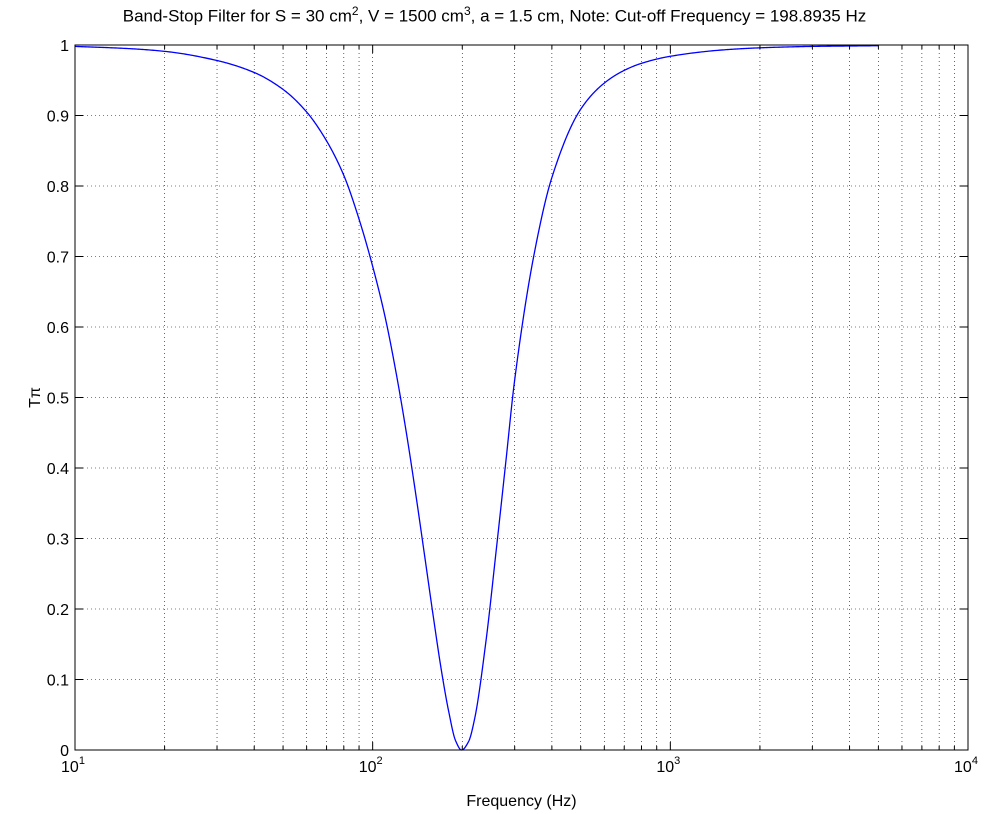 The height and width of the screenshot is (814, 989). What do you see at coordinates (58, 117) in the screenshot?
I see `y-tick-label: 0.9` at bounding box center [58, 117].